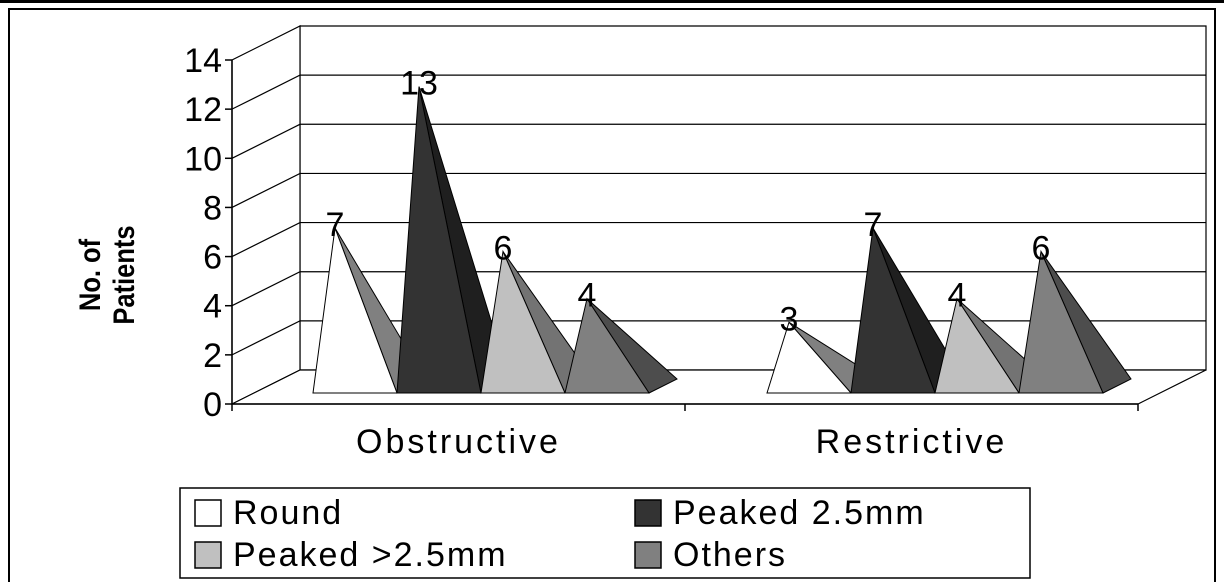  I want to click on side-wall, so click(266, 215).